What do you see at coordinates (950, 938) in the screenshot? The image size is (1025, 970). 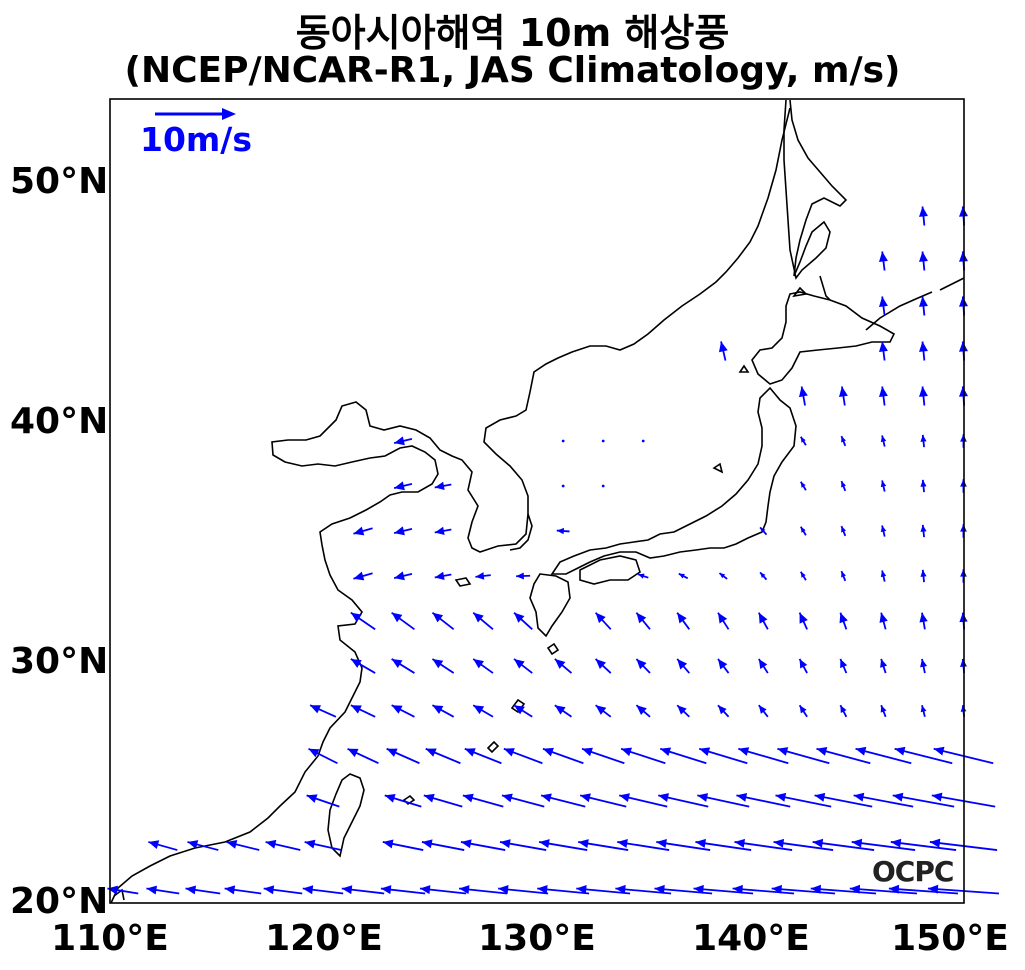 I see `lon-label-150: 150°E` at bounding box center [950, 938].